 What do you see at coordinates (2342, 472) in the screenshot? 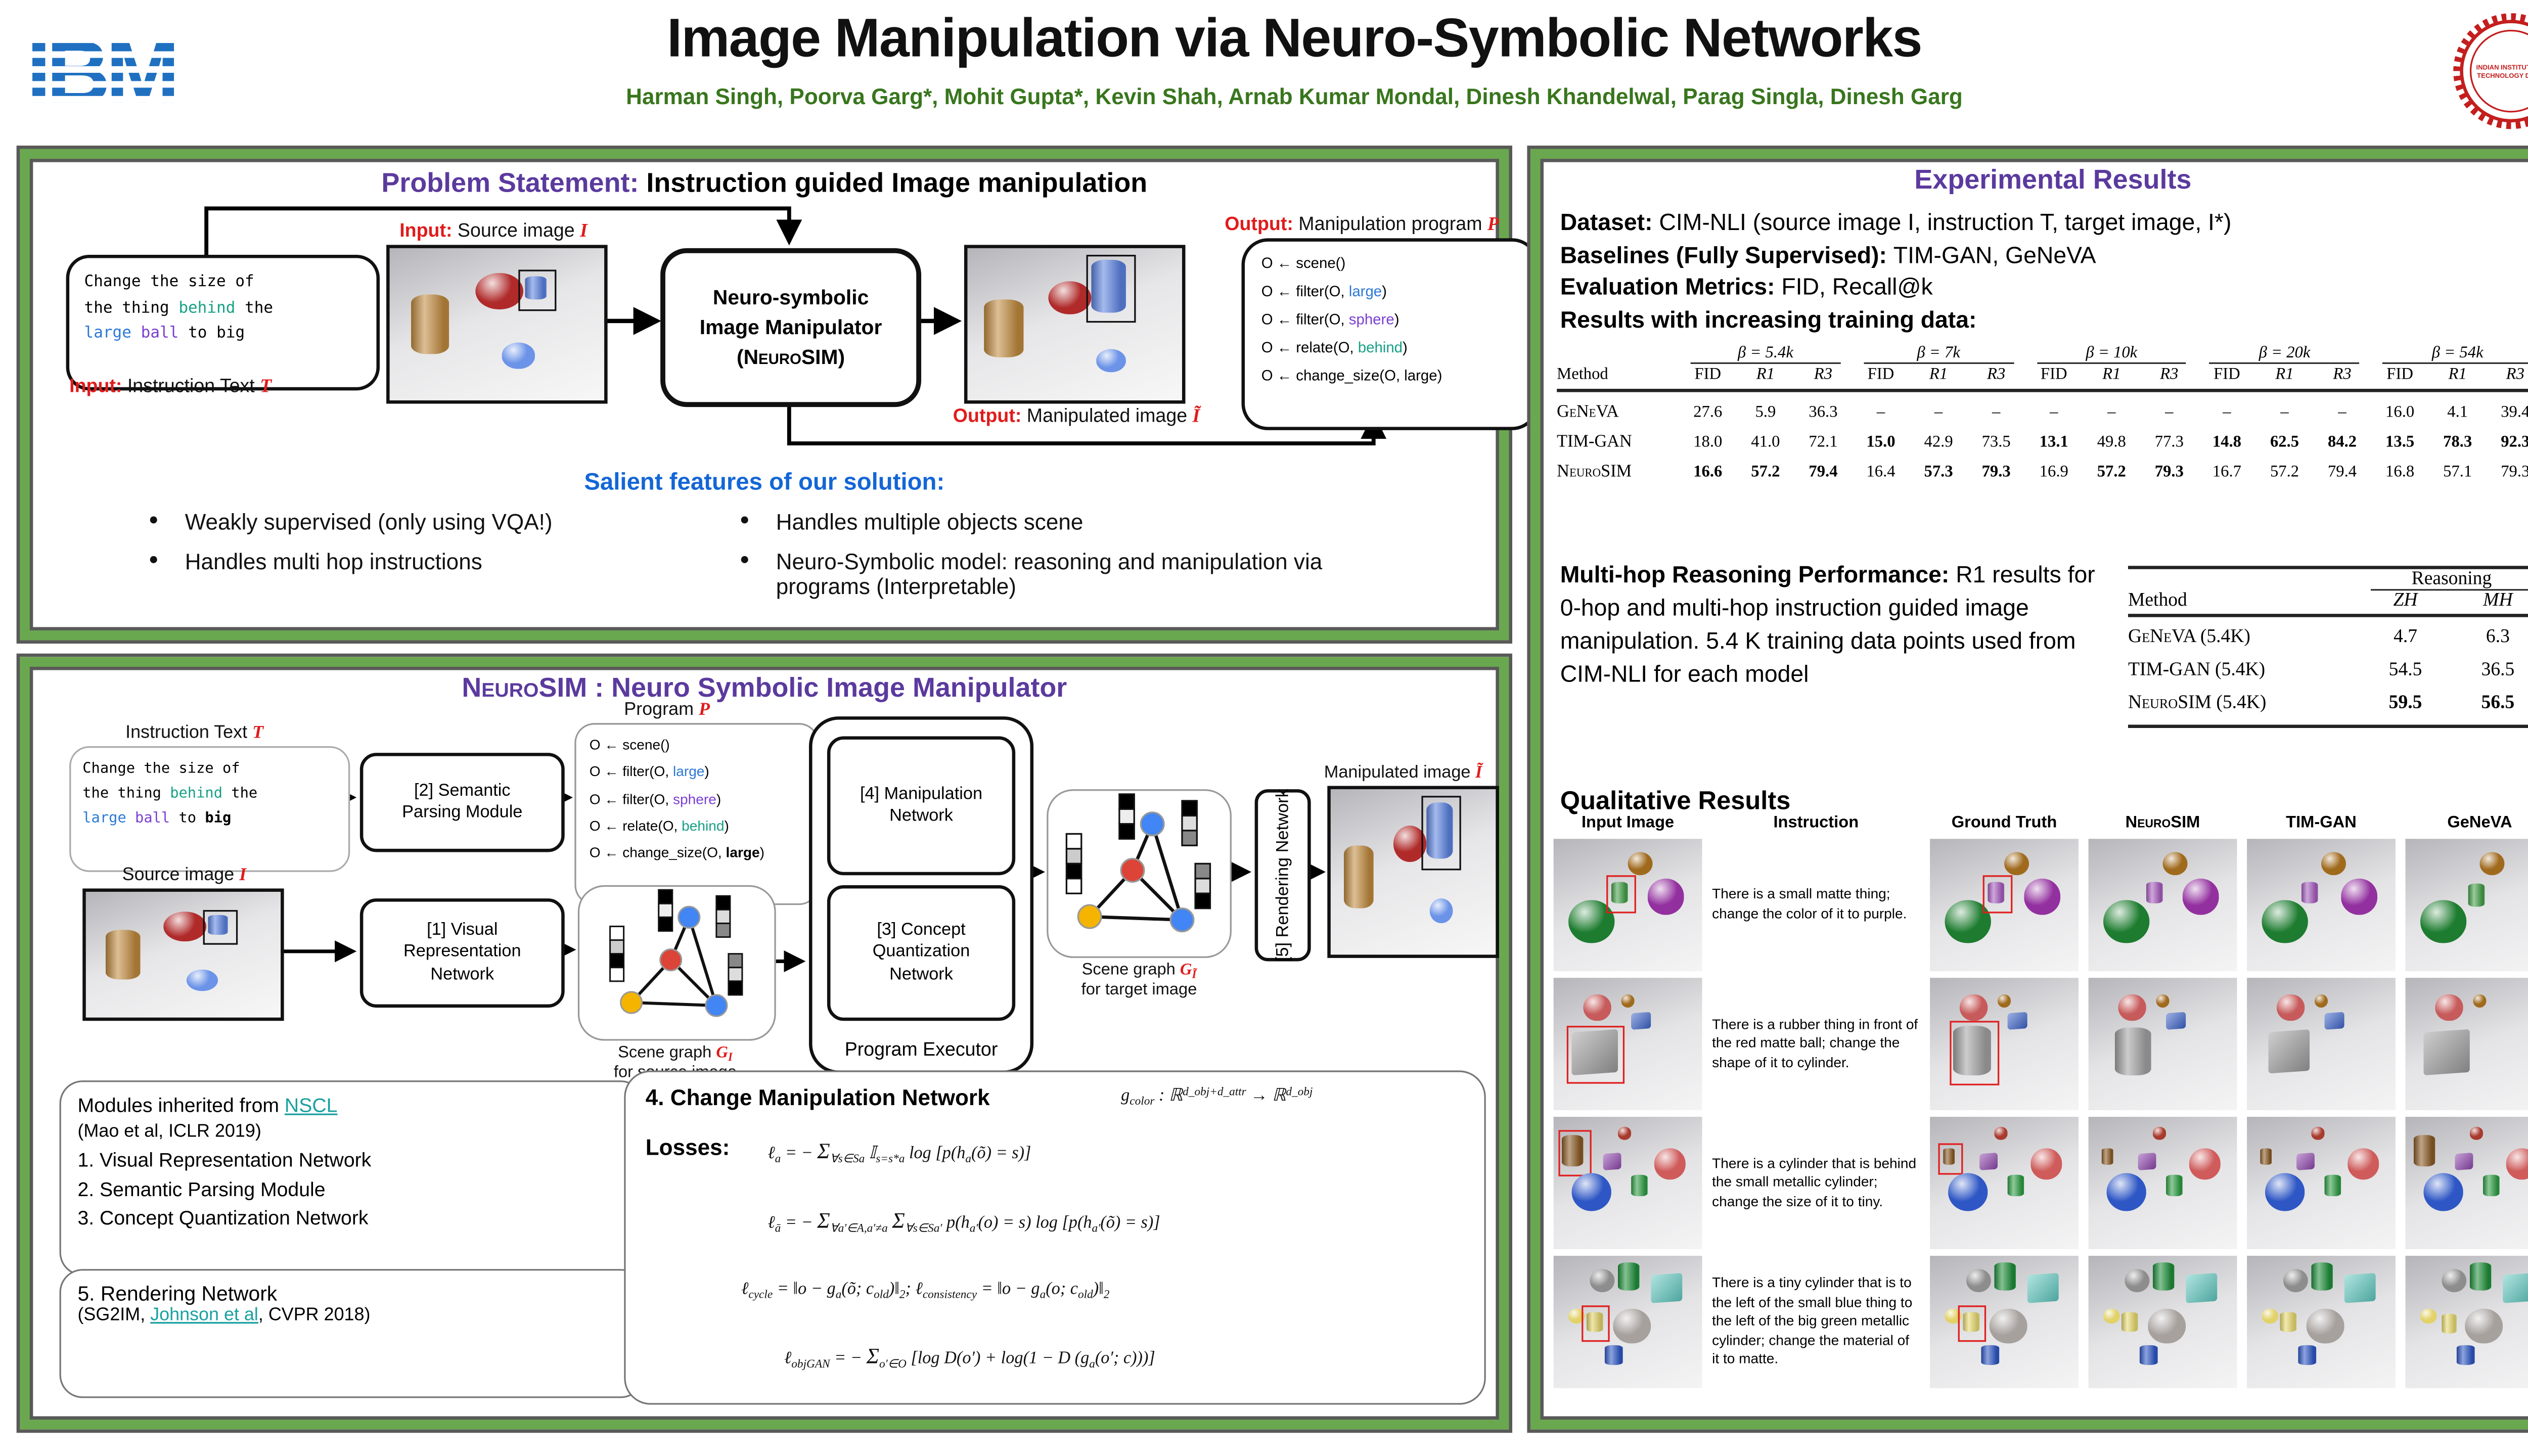
I see `table-cell: 79.4` at bounding box center [2342, 472].